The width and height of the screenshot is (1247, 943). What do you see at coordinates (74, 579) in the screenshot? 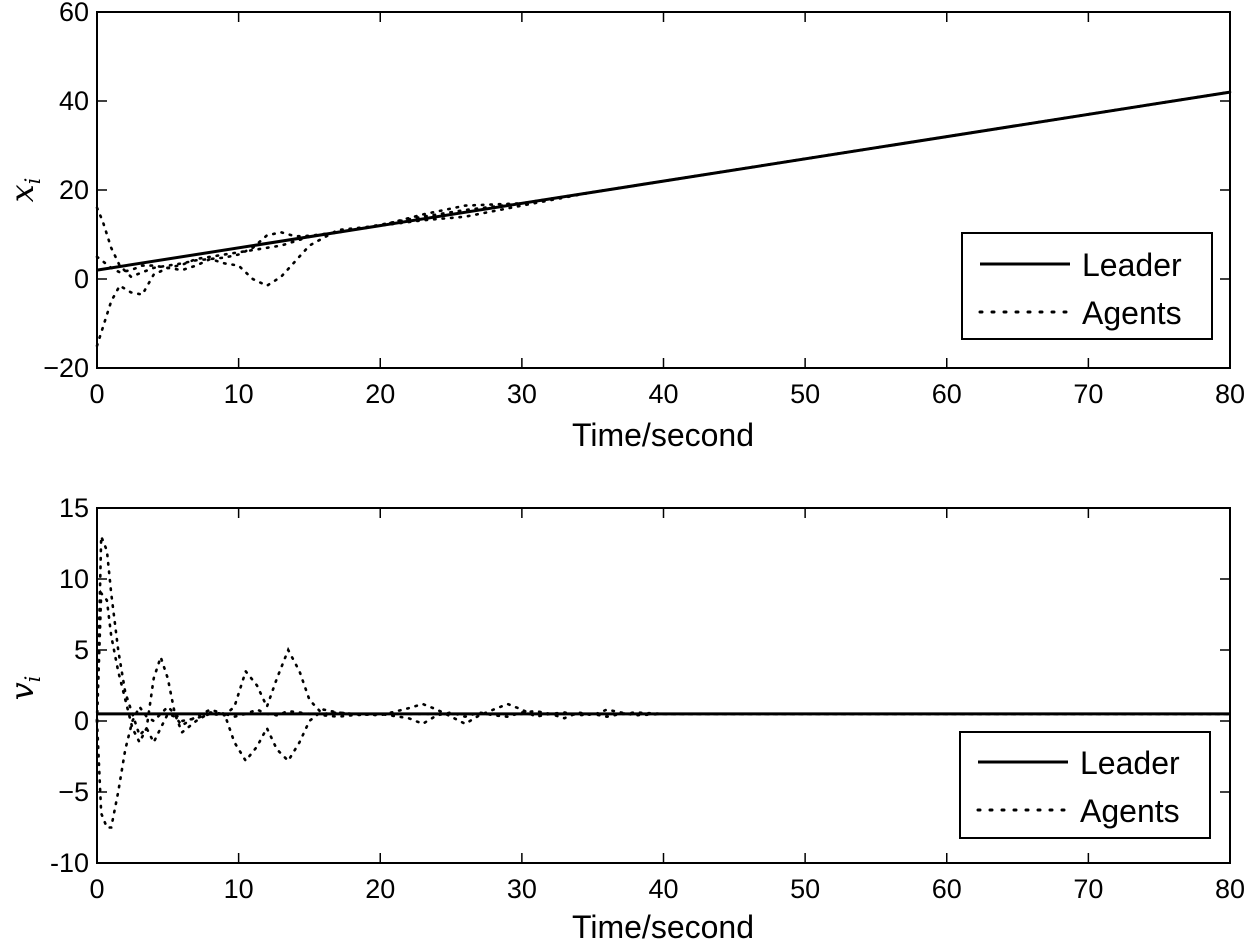
I see `y-tick-label: 10` at bounding box center [74, 579].